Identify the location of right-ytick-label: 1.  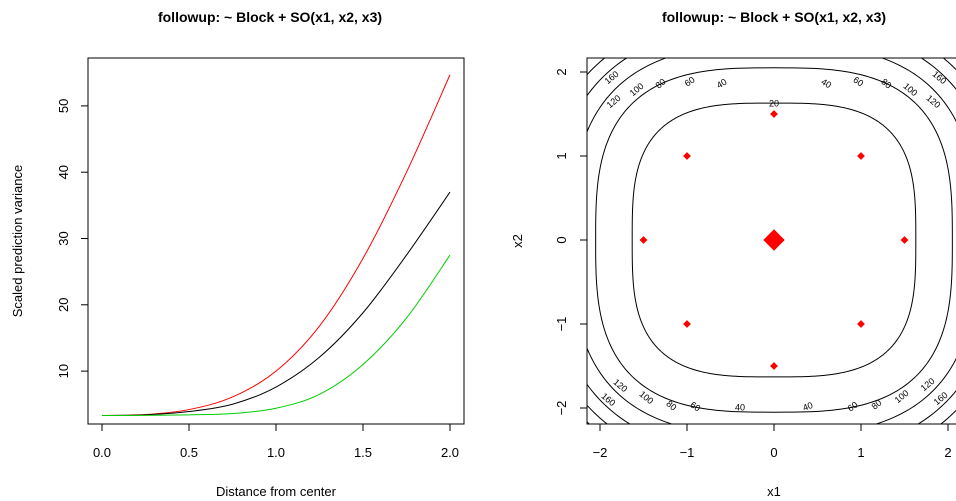
(561, 155).